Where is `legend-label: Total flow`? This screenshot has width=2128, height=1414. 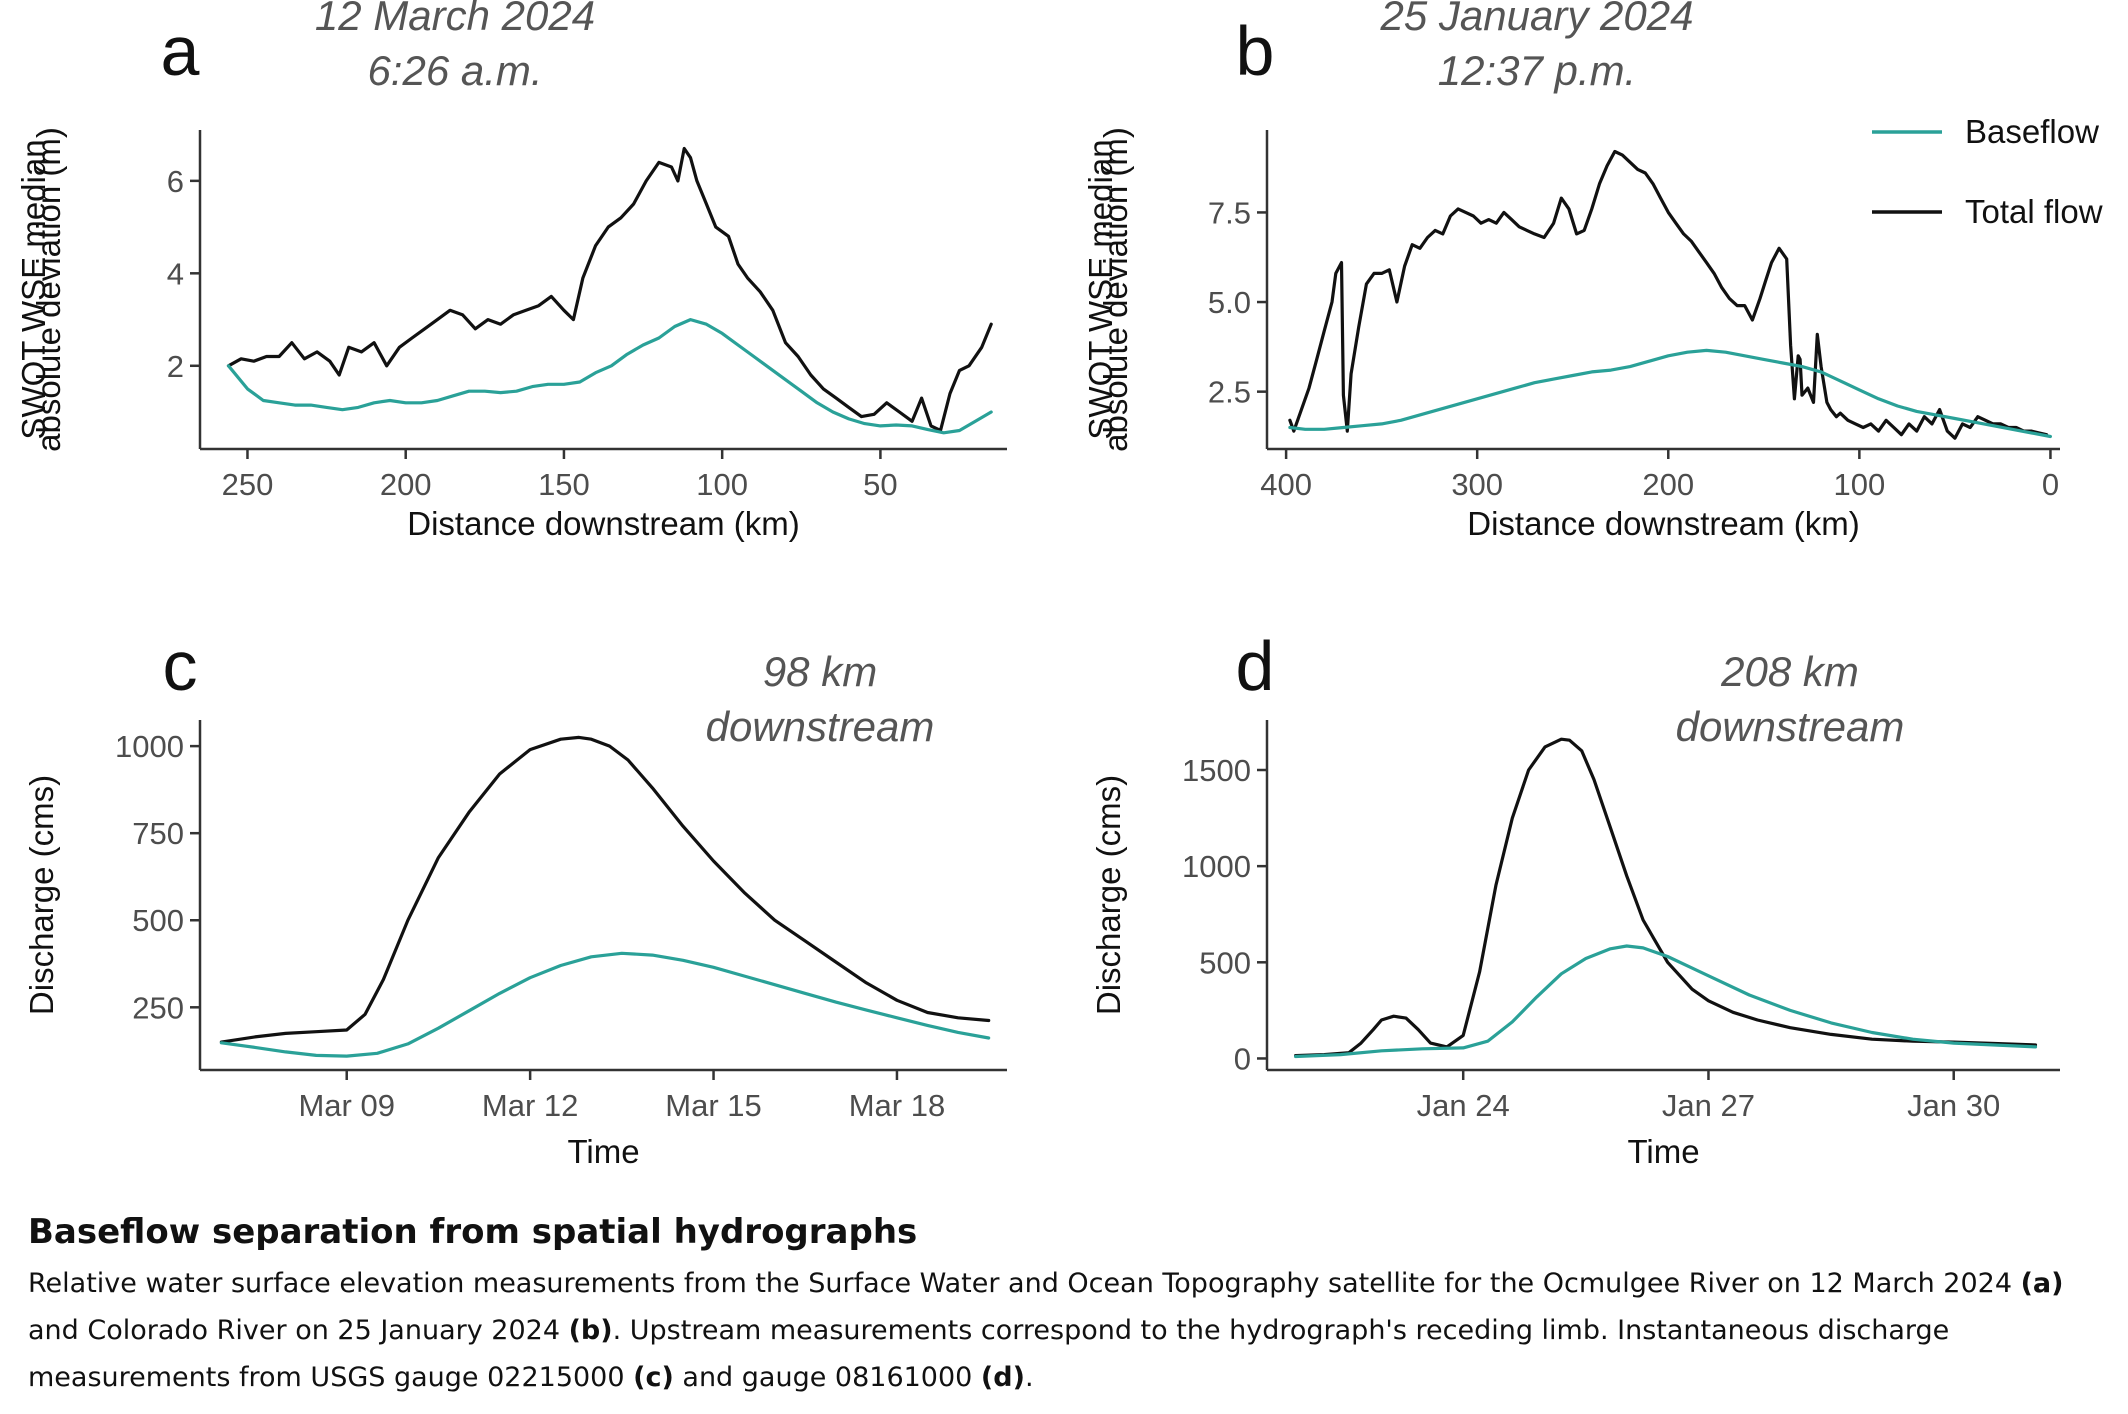
legend-label: Total flow is located at coordinates (2034, 211).